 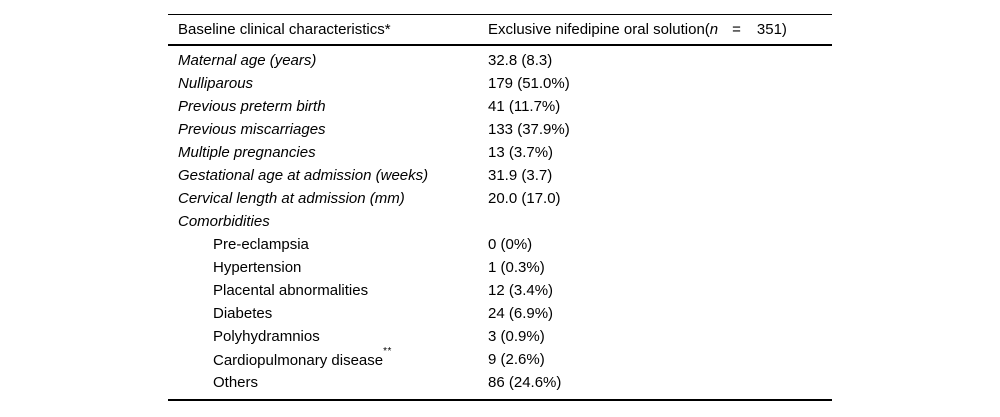 I want to click on row-value: 0 (0%), so click(x=510, y=244).